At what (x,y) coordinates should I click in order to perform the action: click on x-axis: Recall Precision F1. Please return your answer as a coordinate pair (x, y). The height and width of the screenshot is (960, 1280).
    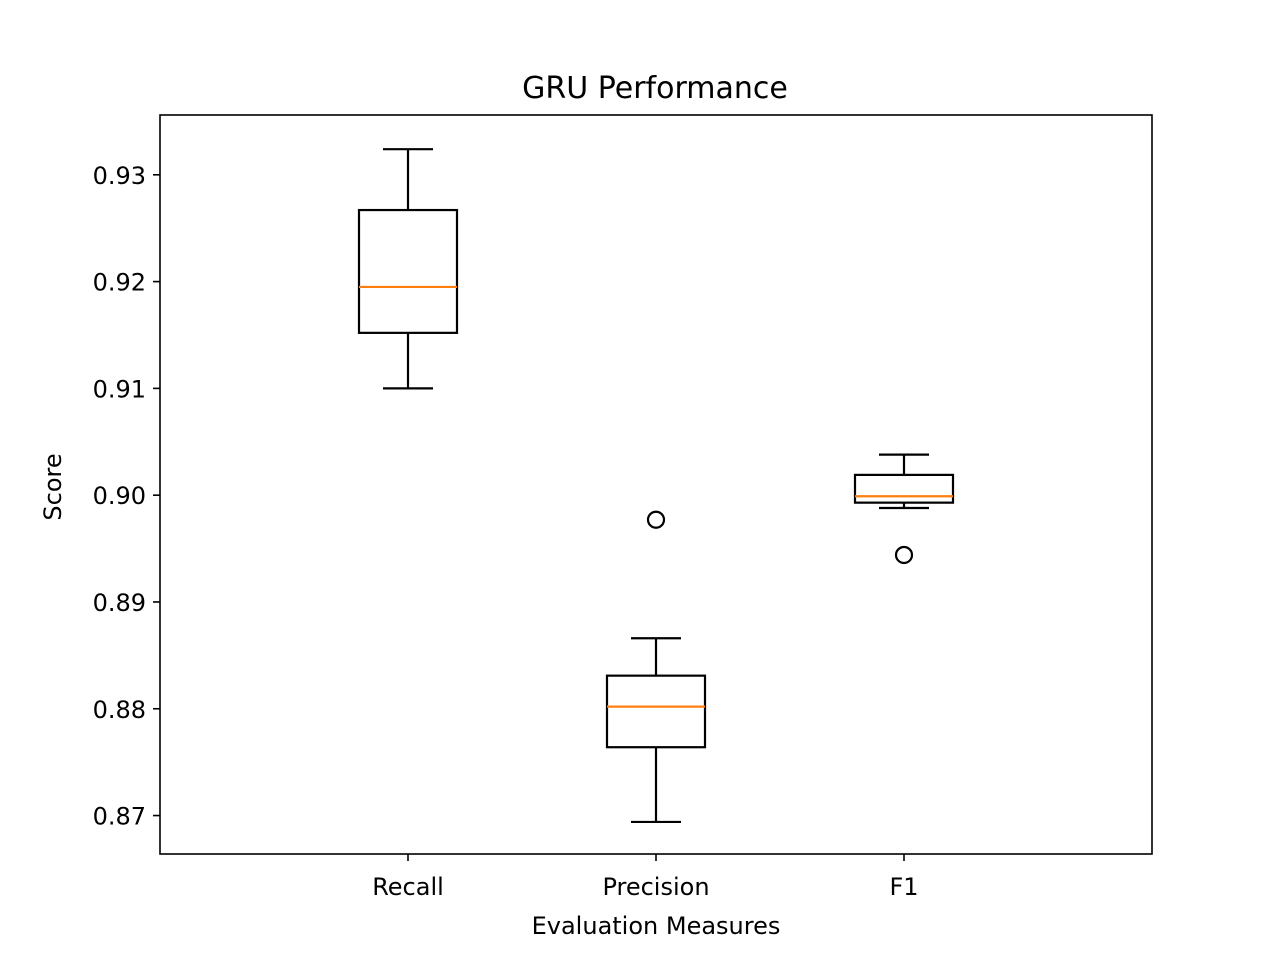
    Looking at the image, I should click on (645, 877).